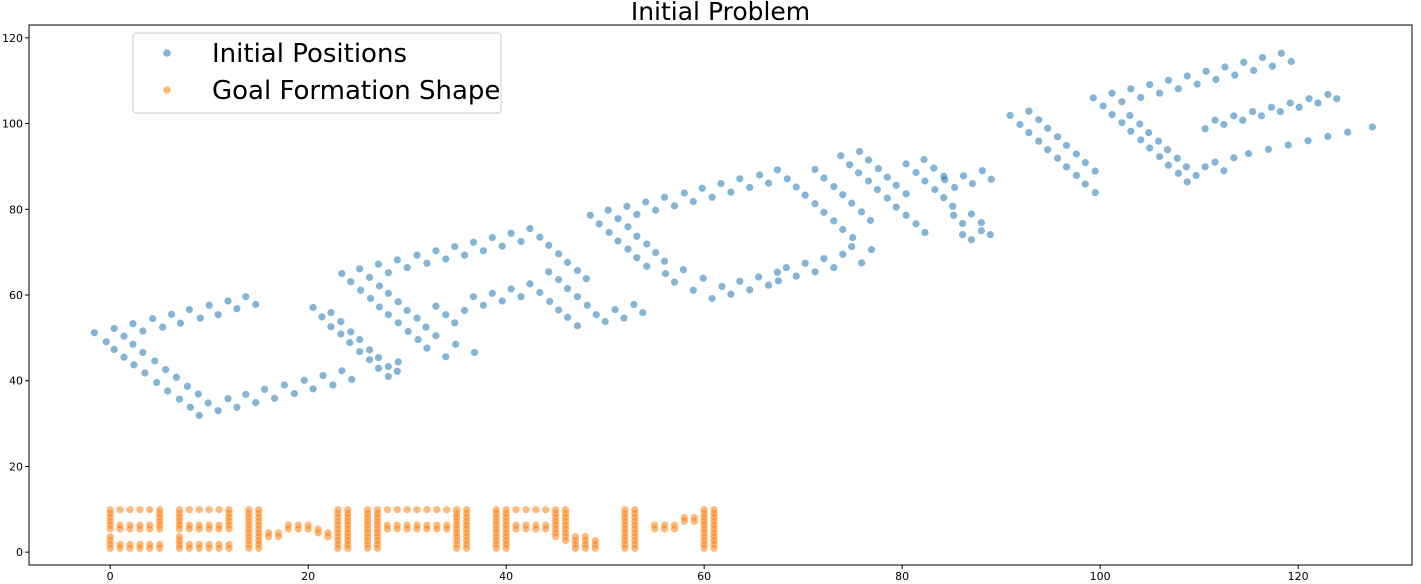  Describe the element at coordinates (309, 54) in the screenshot. I see `legend-label: Initial Positions` at that location.